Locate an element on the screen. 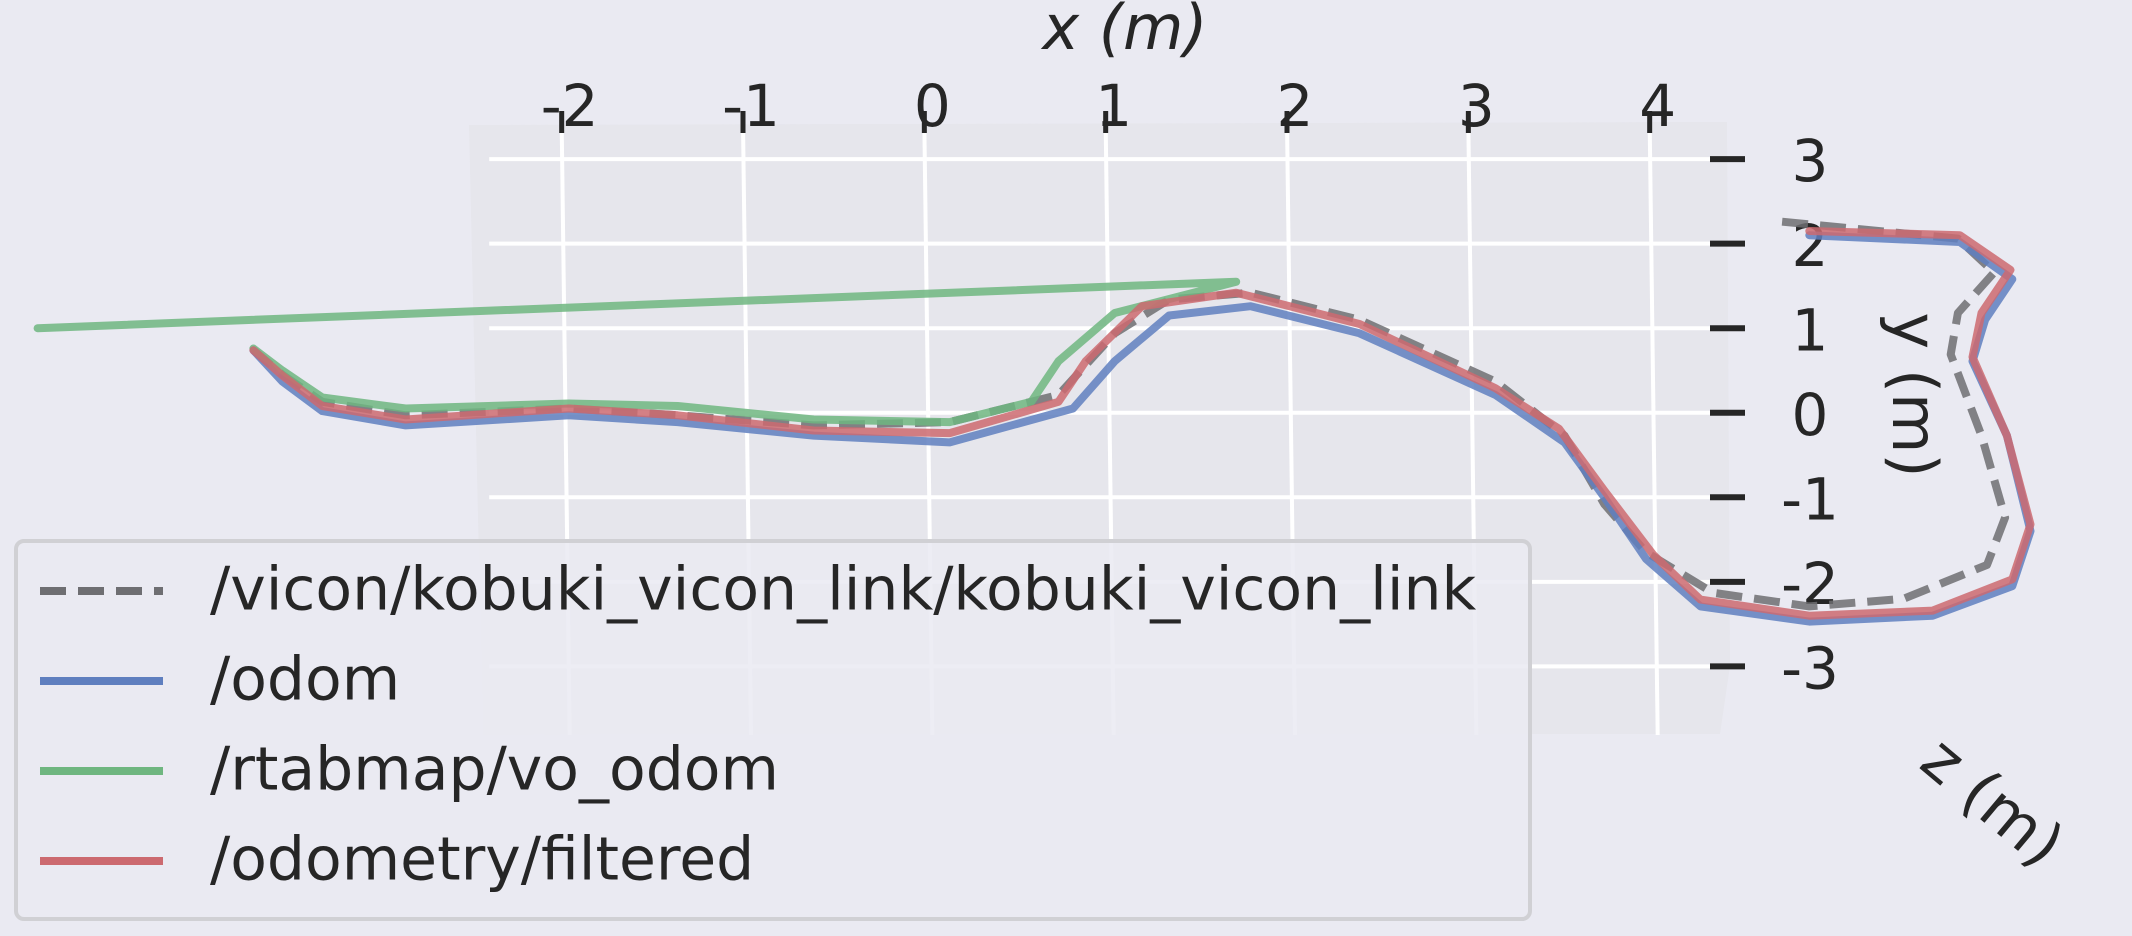 The image size is (2132, 936). y-axis-label: y (m) is located at coordinates (1914, 394).